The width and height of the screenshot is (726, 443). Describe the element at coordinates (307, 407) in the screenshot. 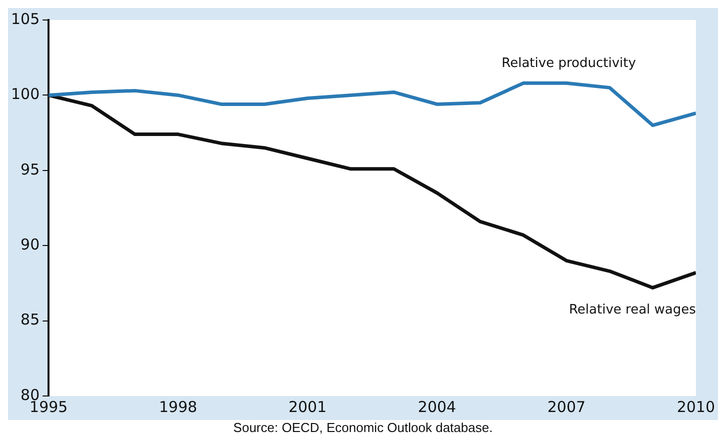

I see `x-tick-label: 2001` at that location.